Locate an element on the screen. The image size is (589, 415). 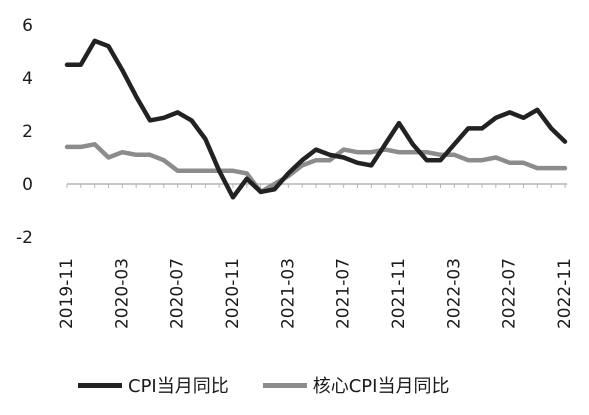
y-tick-label: 2 is located at coordinates (27, 132).